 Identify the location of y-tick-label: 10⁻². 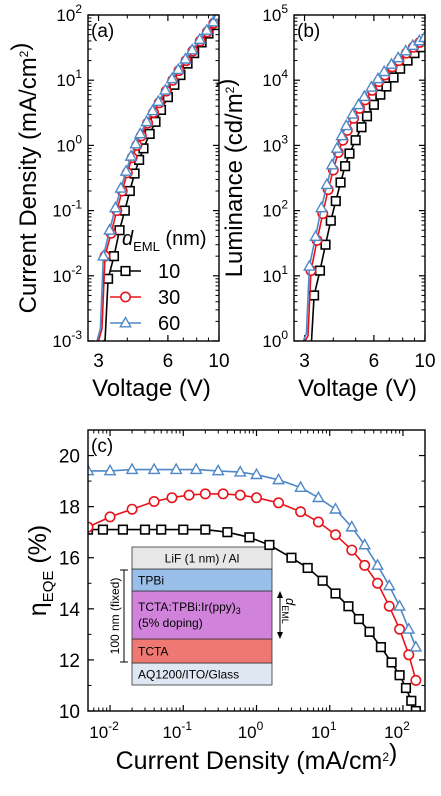
(67, 274).